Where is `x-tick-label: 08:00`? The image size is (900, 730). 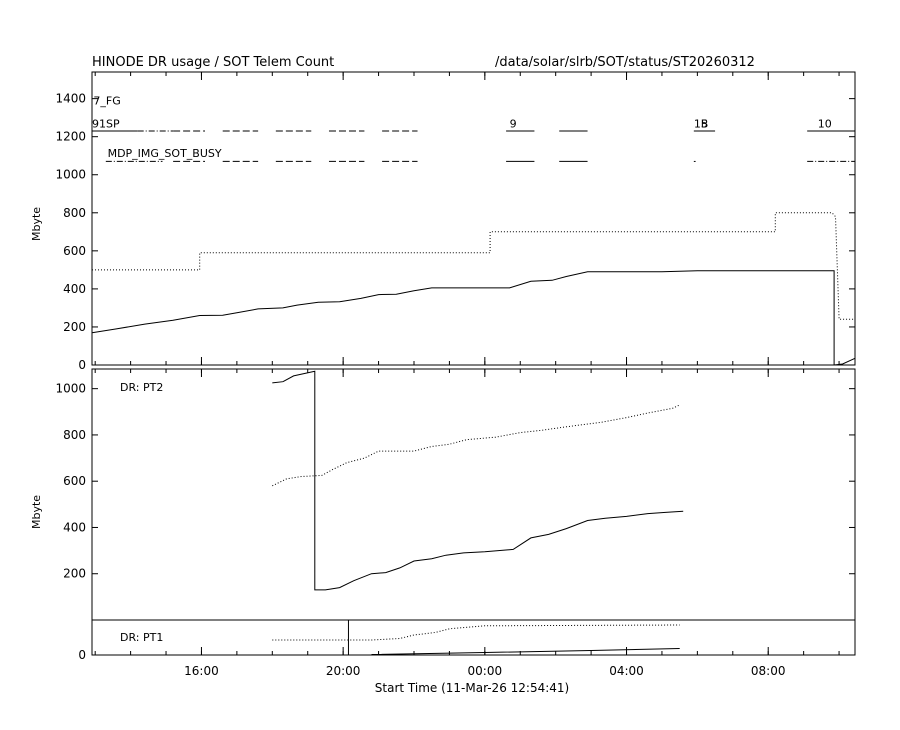
x-tick-label: 08:00 is located at coordinates (768, 671).